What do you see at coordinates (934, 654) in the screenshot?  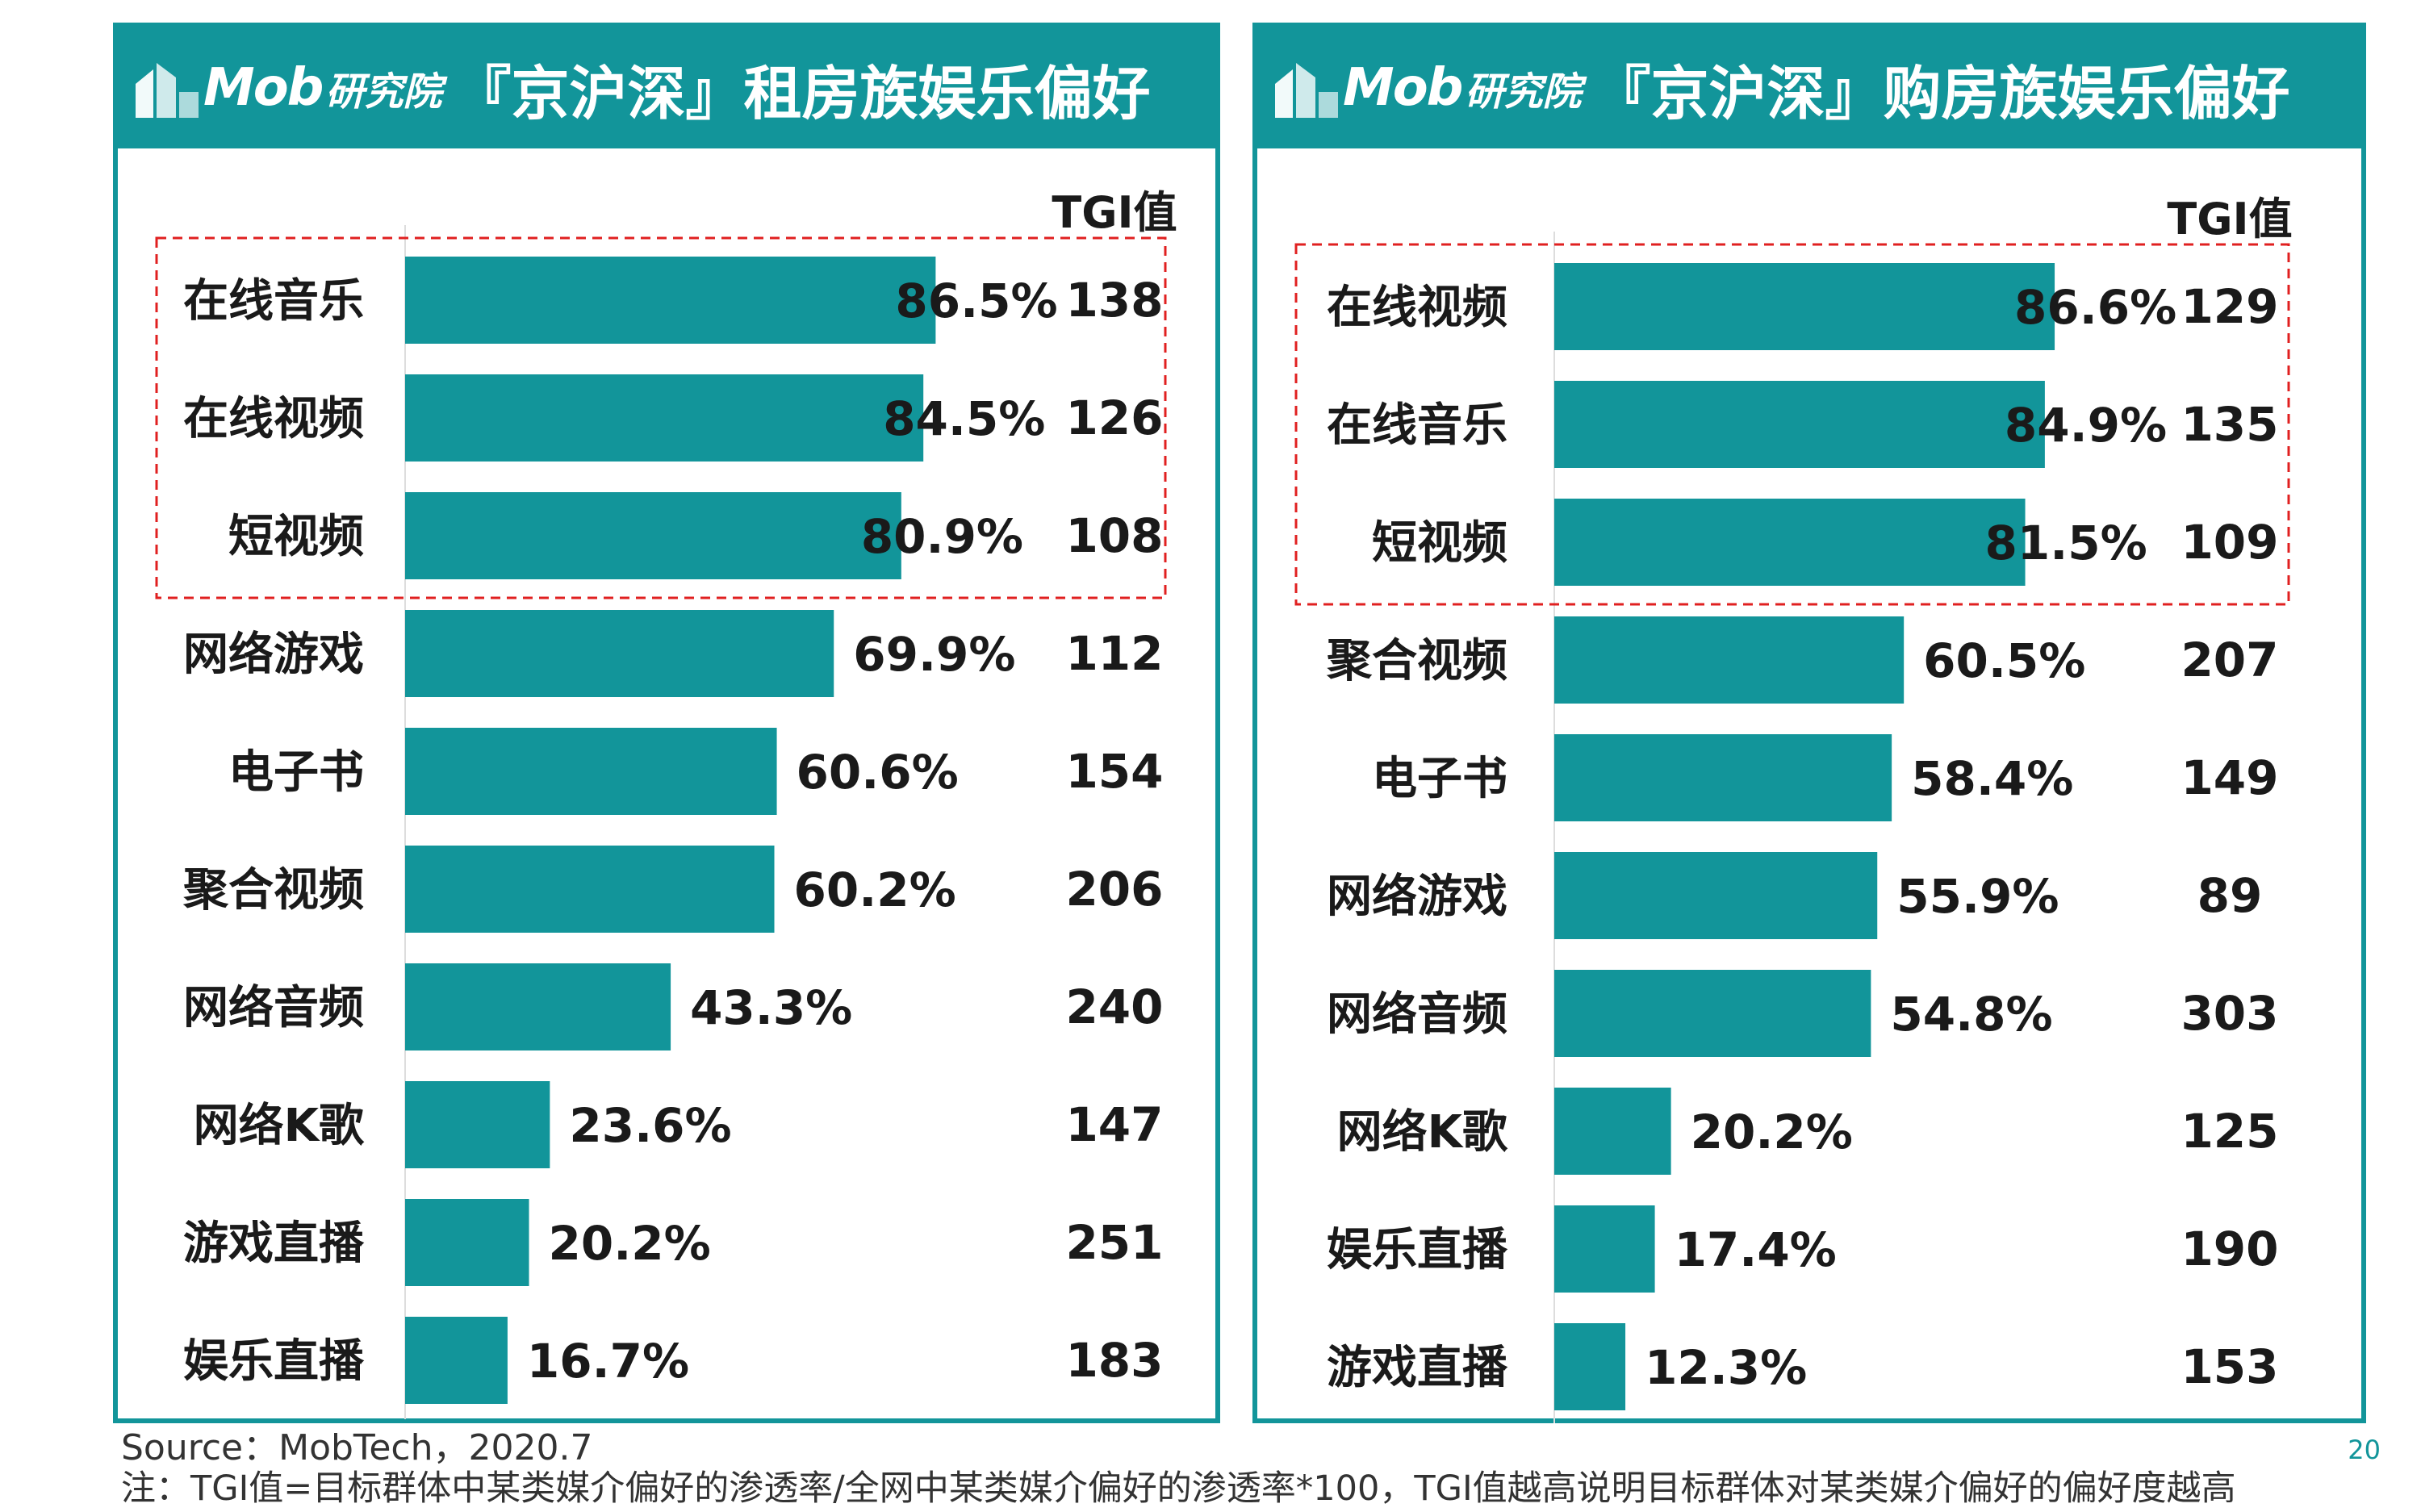 I see `value-label: 69.9%` at bounding box center [934, 654].